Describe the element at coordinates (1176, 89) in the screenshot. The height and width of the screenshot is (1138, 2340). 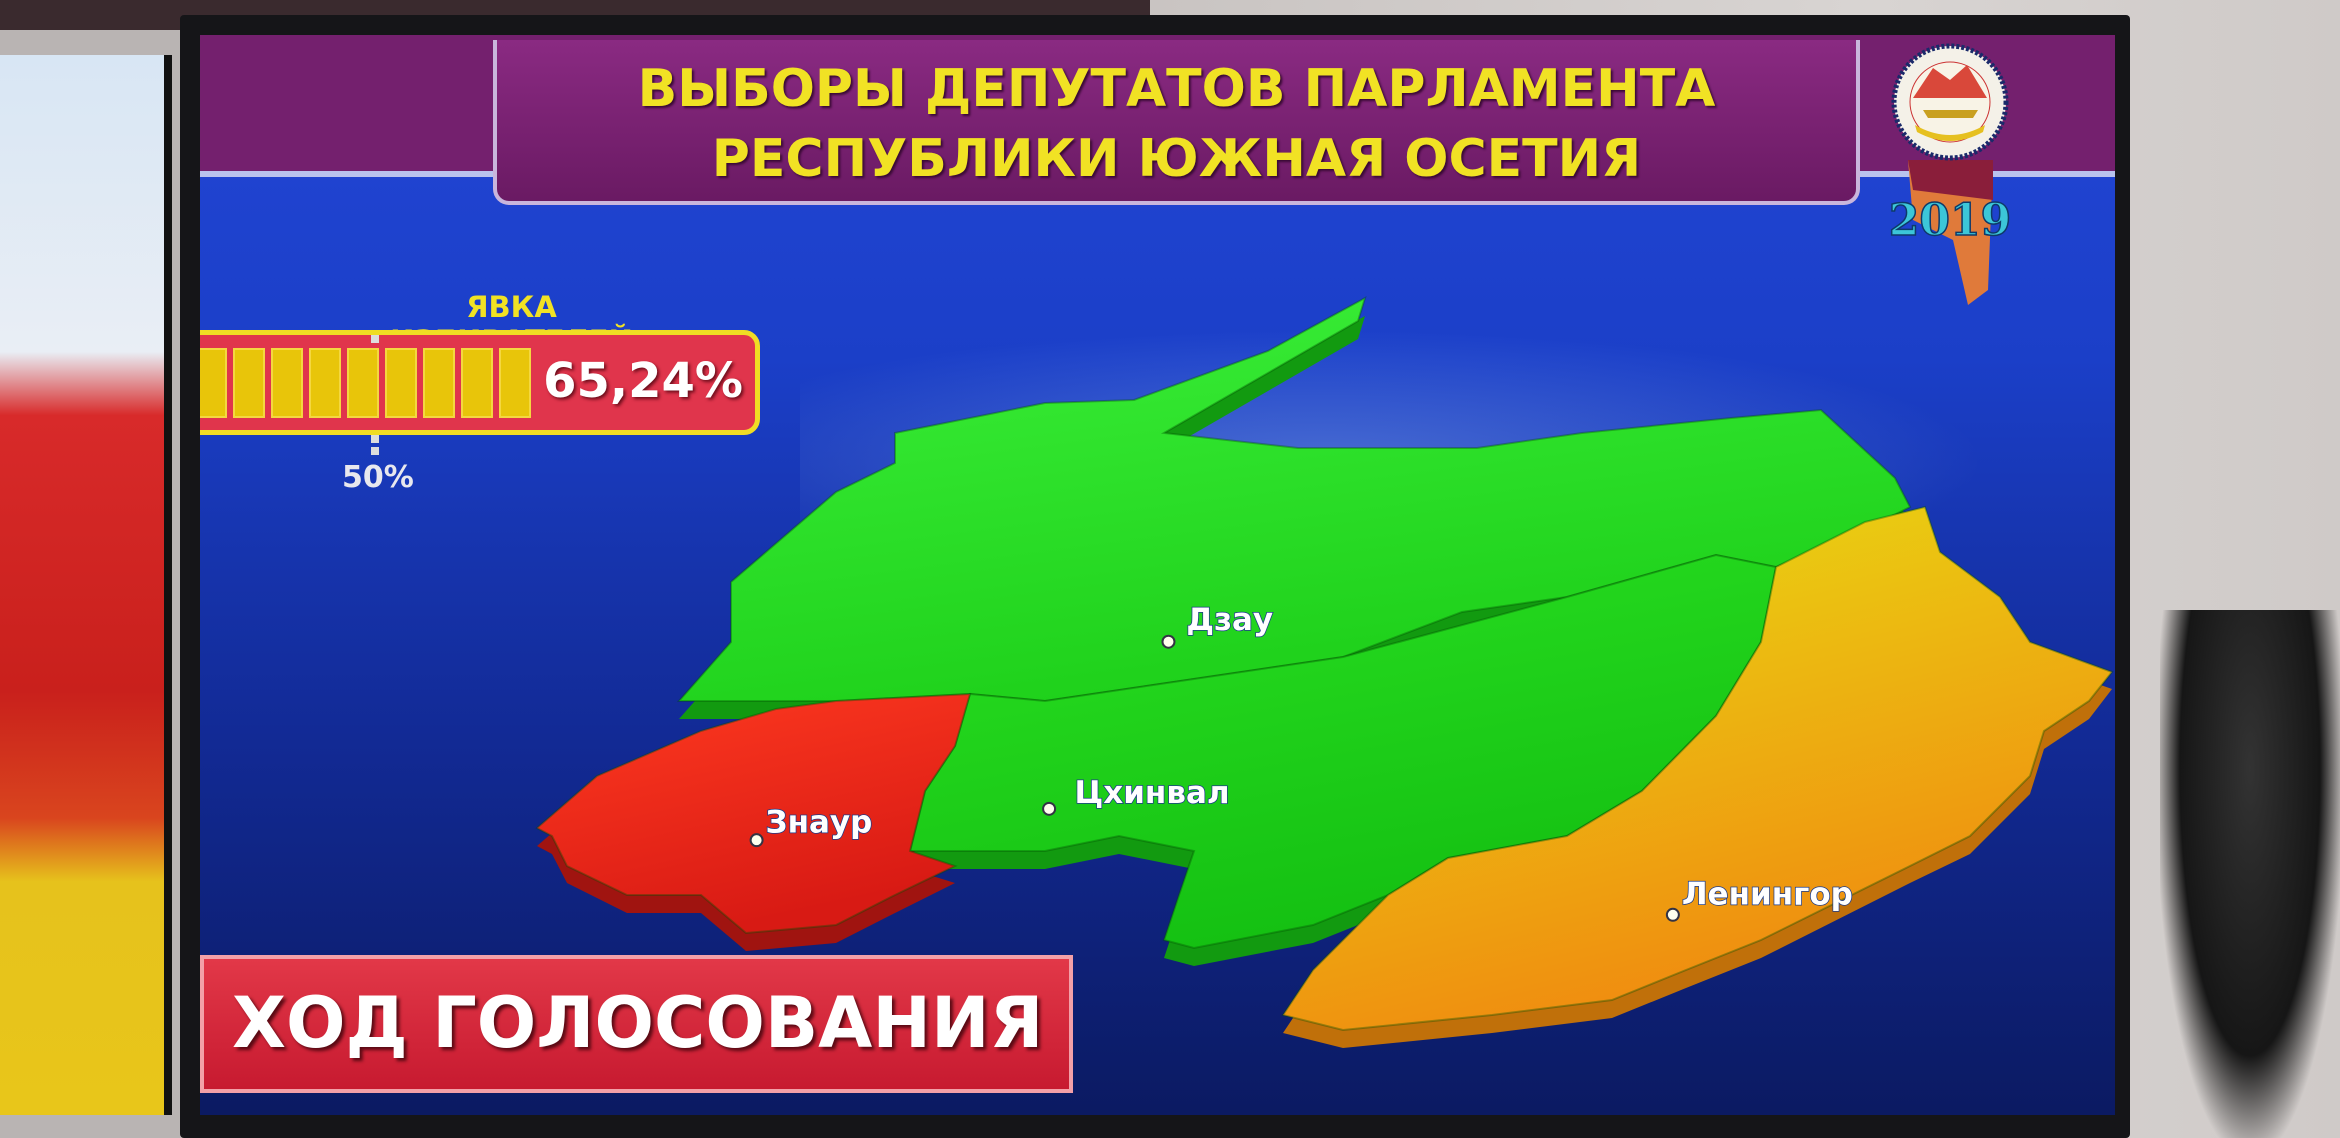
I see `title-line-1: ВЫБОРЫ ДЕПУТАТОВ ПАРЛАМЕНТА` at that location.